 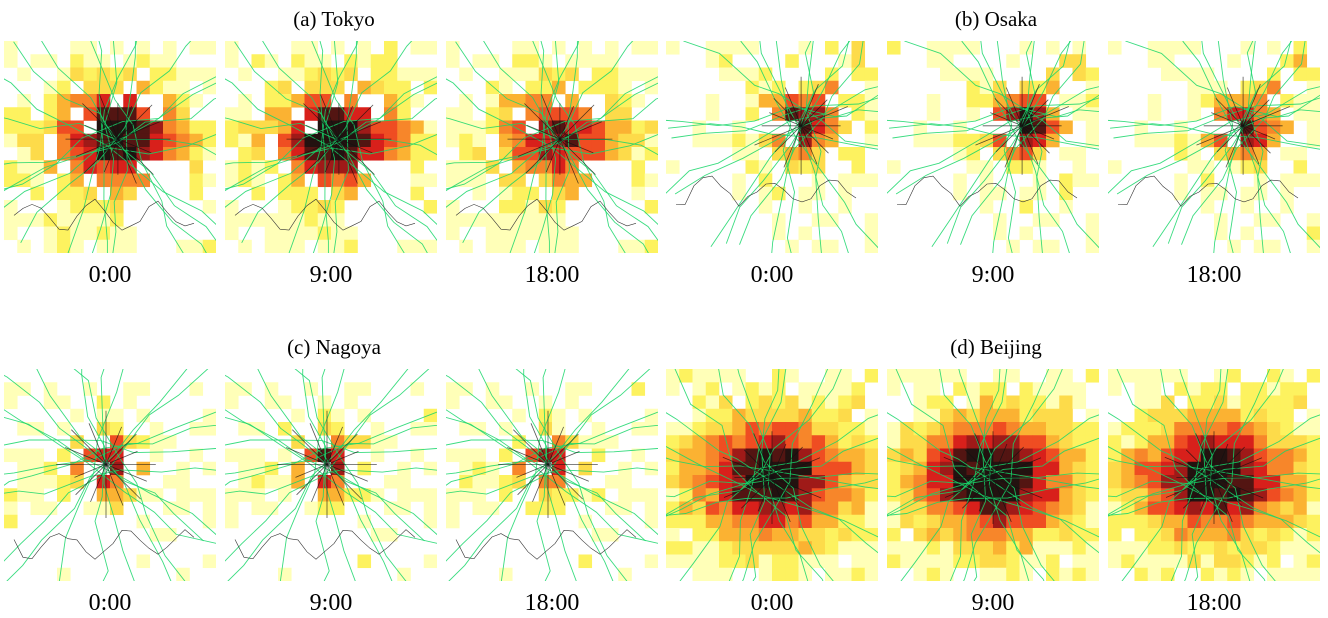 What do you see at coordinates (1214, 475) in the screenshot?
I see `heatmap-svg` at bounding box center [1214, 475].